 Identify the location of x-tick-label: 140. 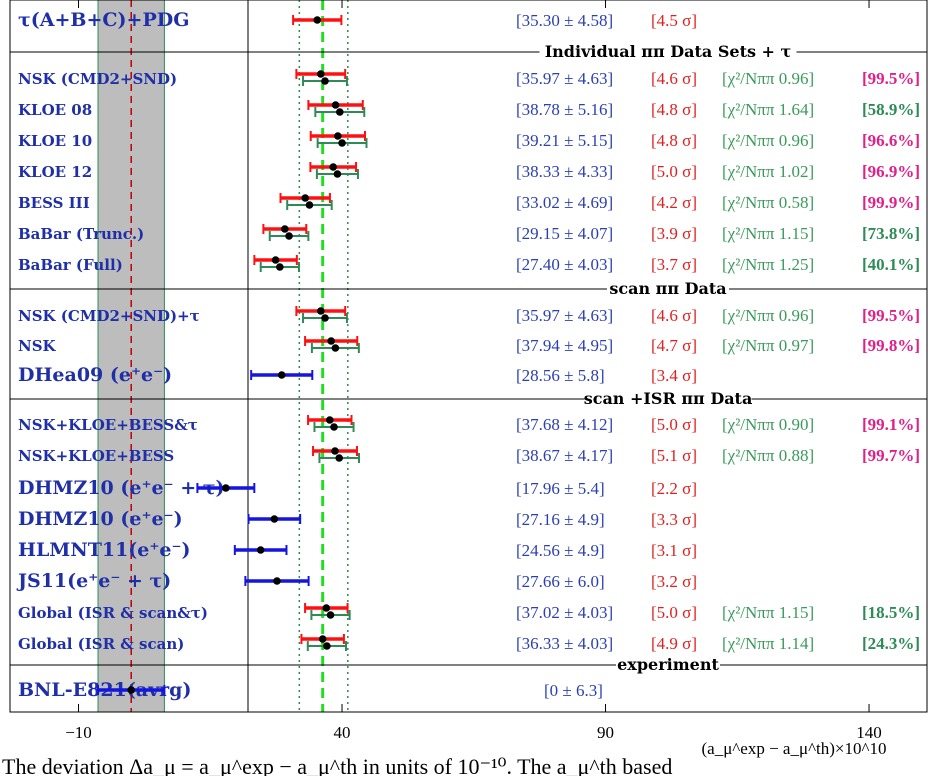
(869, 732).